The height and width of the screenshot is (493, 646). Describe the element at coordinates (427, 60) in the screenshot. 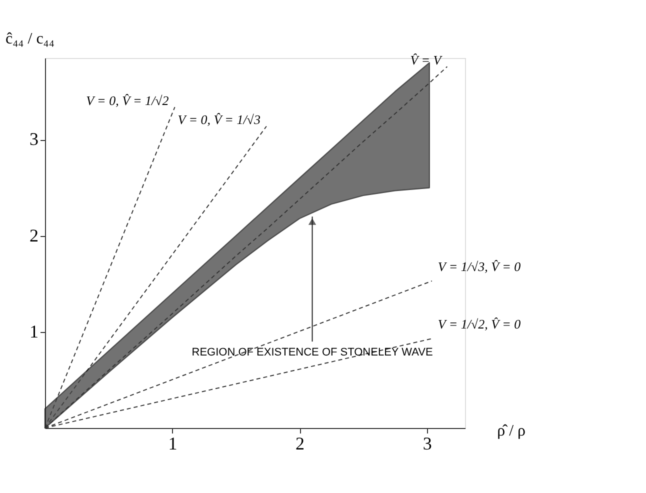

I see `series-label: V̂ = V` at that location.